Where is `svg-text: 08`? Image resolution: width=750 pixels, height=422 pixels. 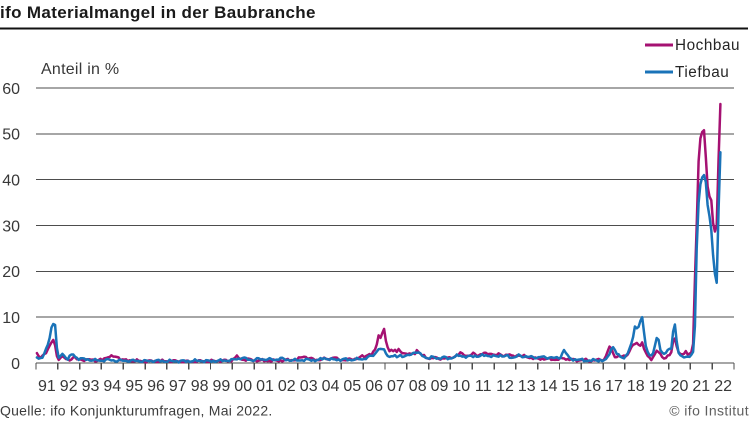 svg-text: 08 is located at coordinates (418, 386).